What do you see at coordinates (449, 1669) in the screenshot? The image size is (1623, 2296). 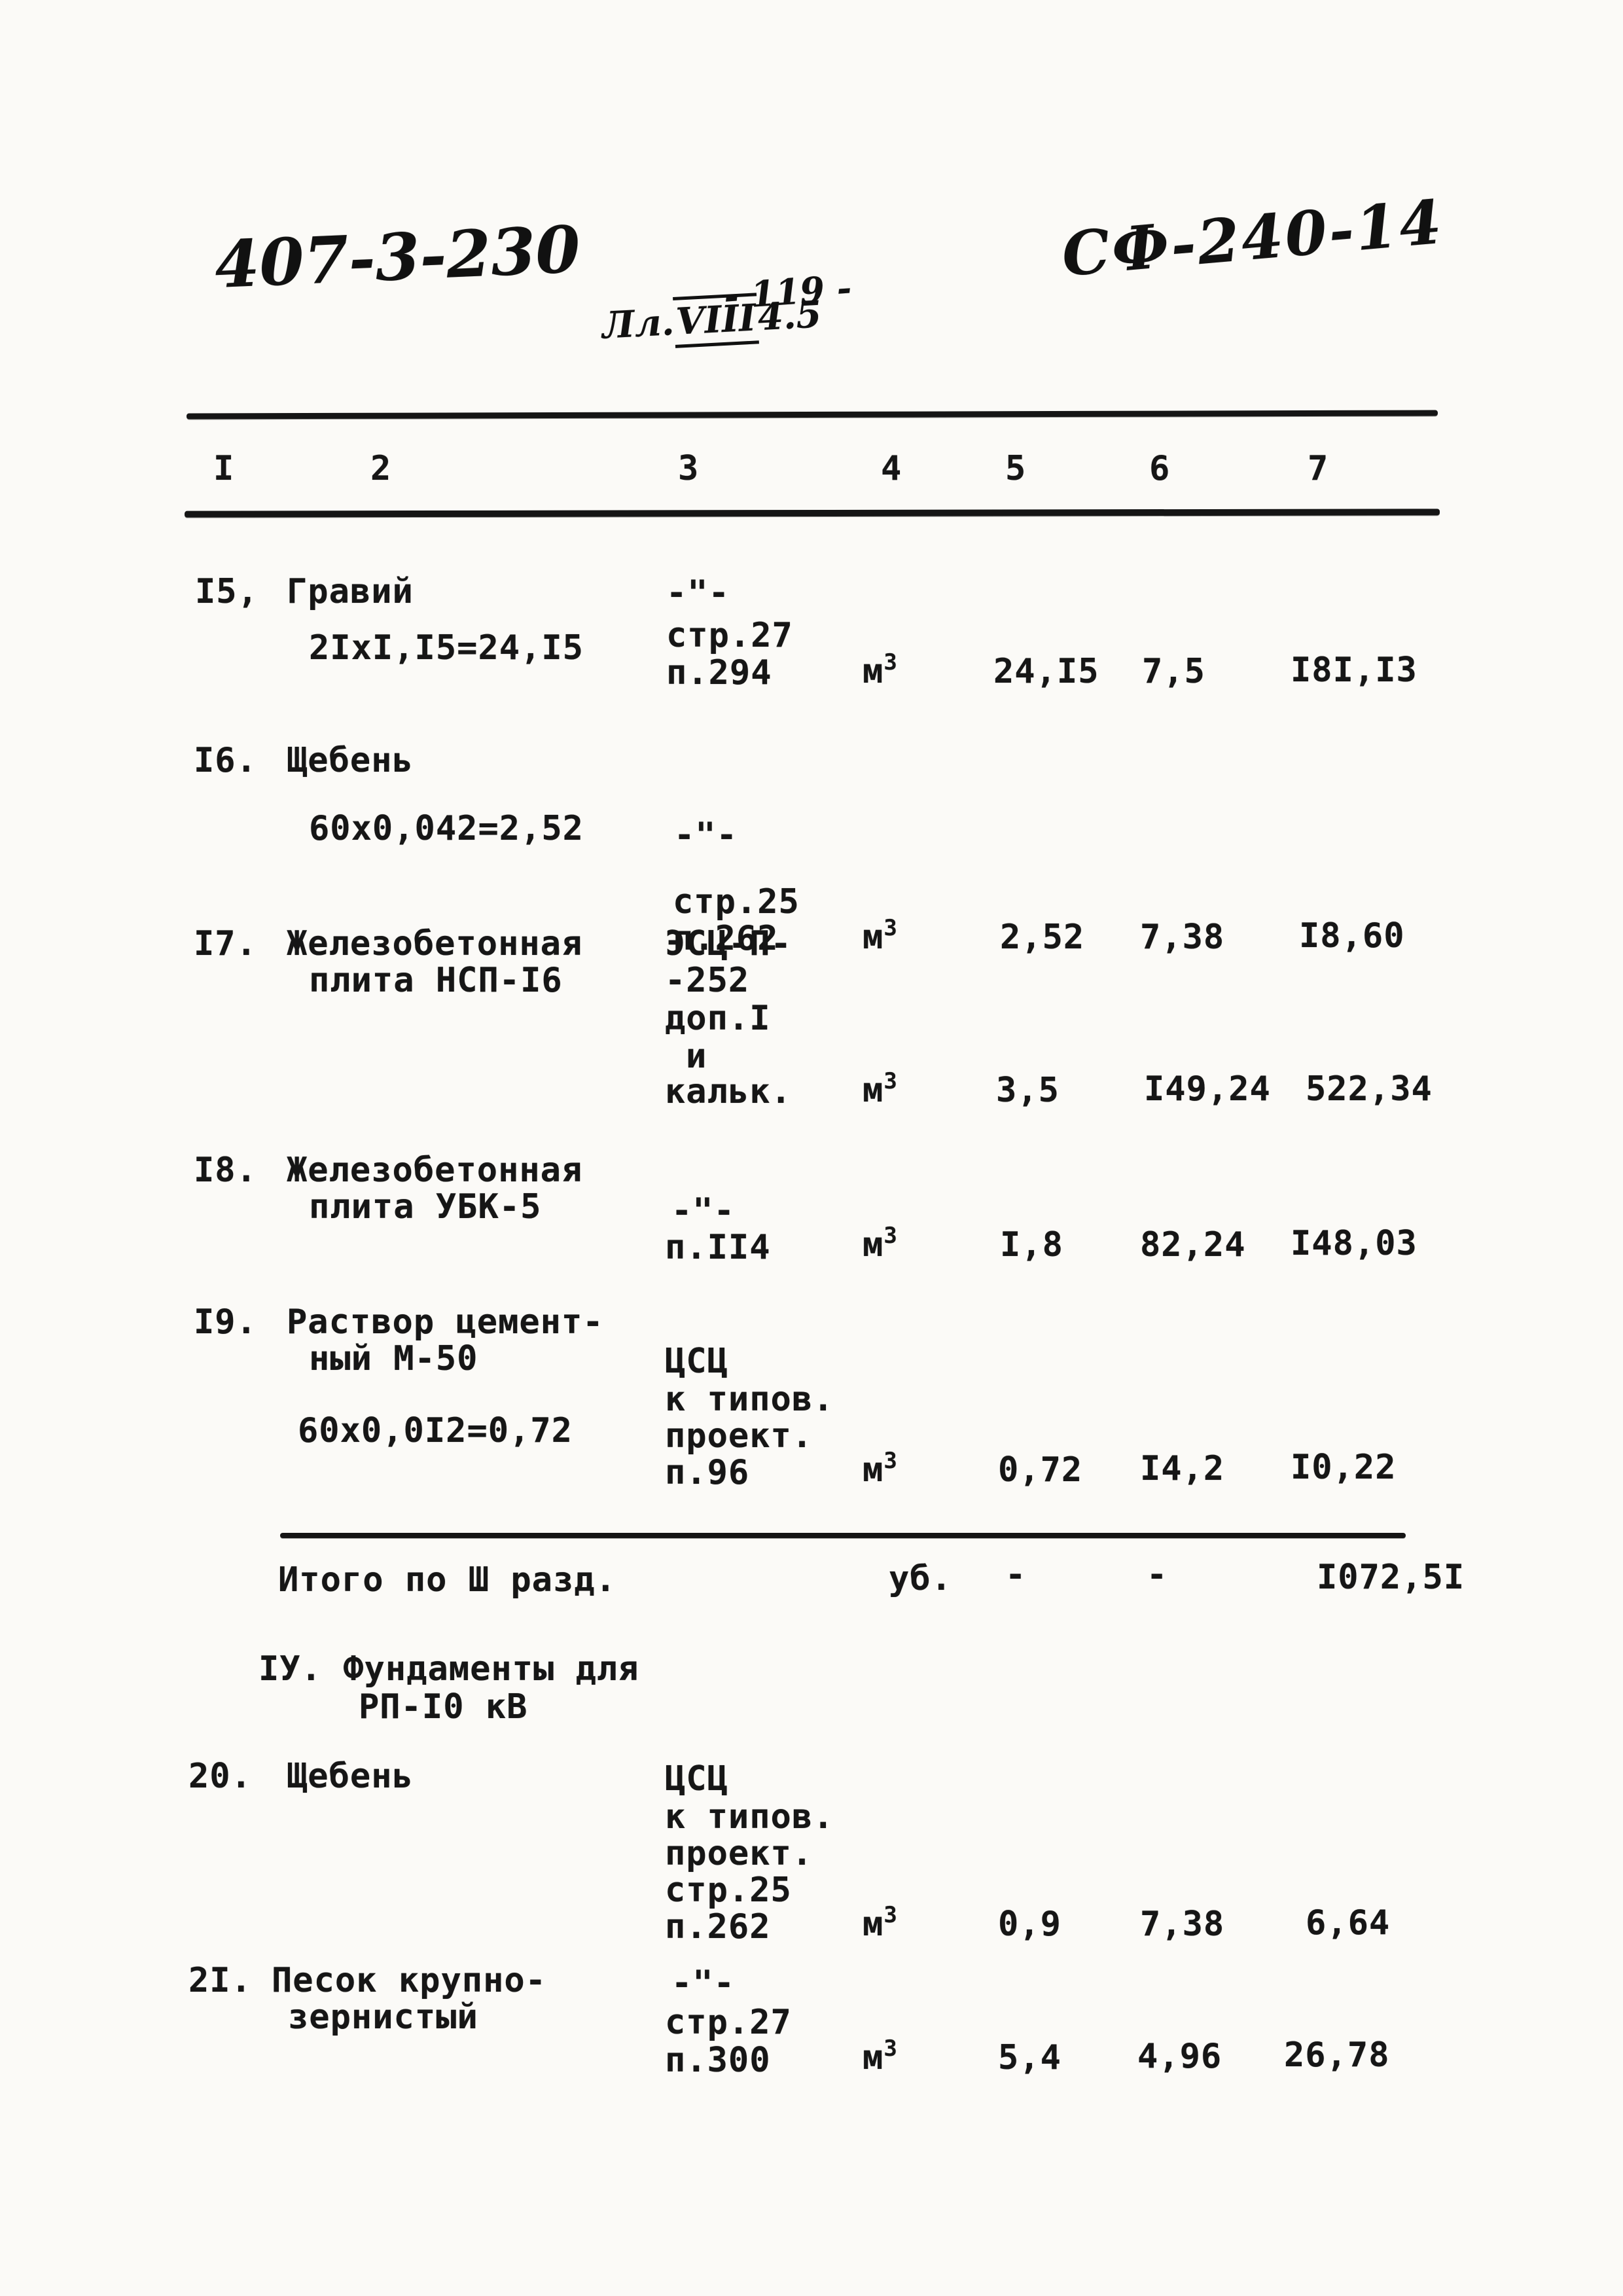 I see `section-heading-line1: IУ. Фундаменты для` at bounding box center [449, 1669].